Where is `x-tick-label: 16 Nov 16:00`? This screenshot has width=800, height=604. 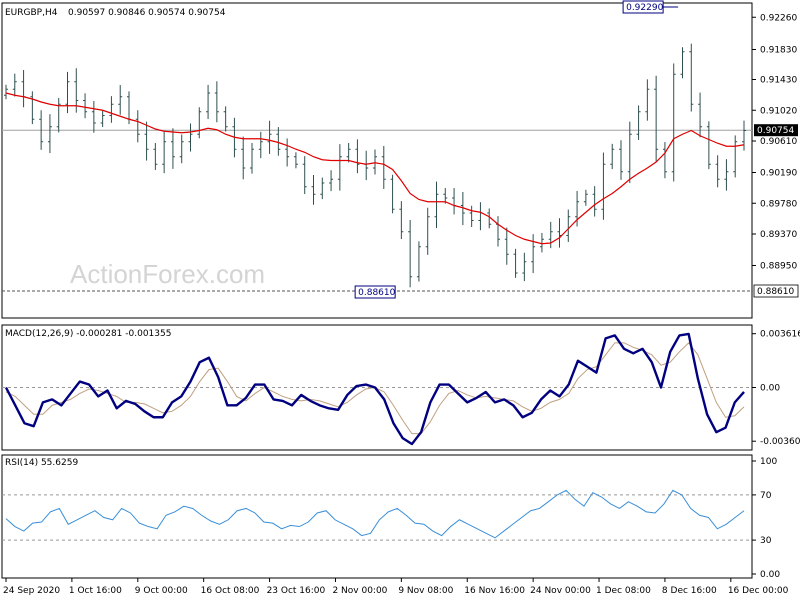 x-tick-label: 16 Nov 16:00 is located at coordinates (494, 591).